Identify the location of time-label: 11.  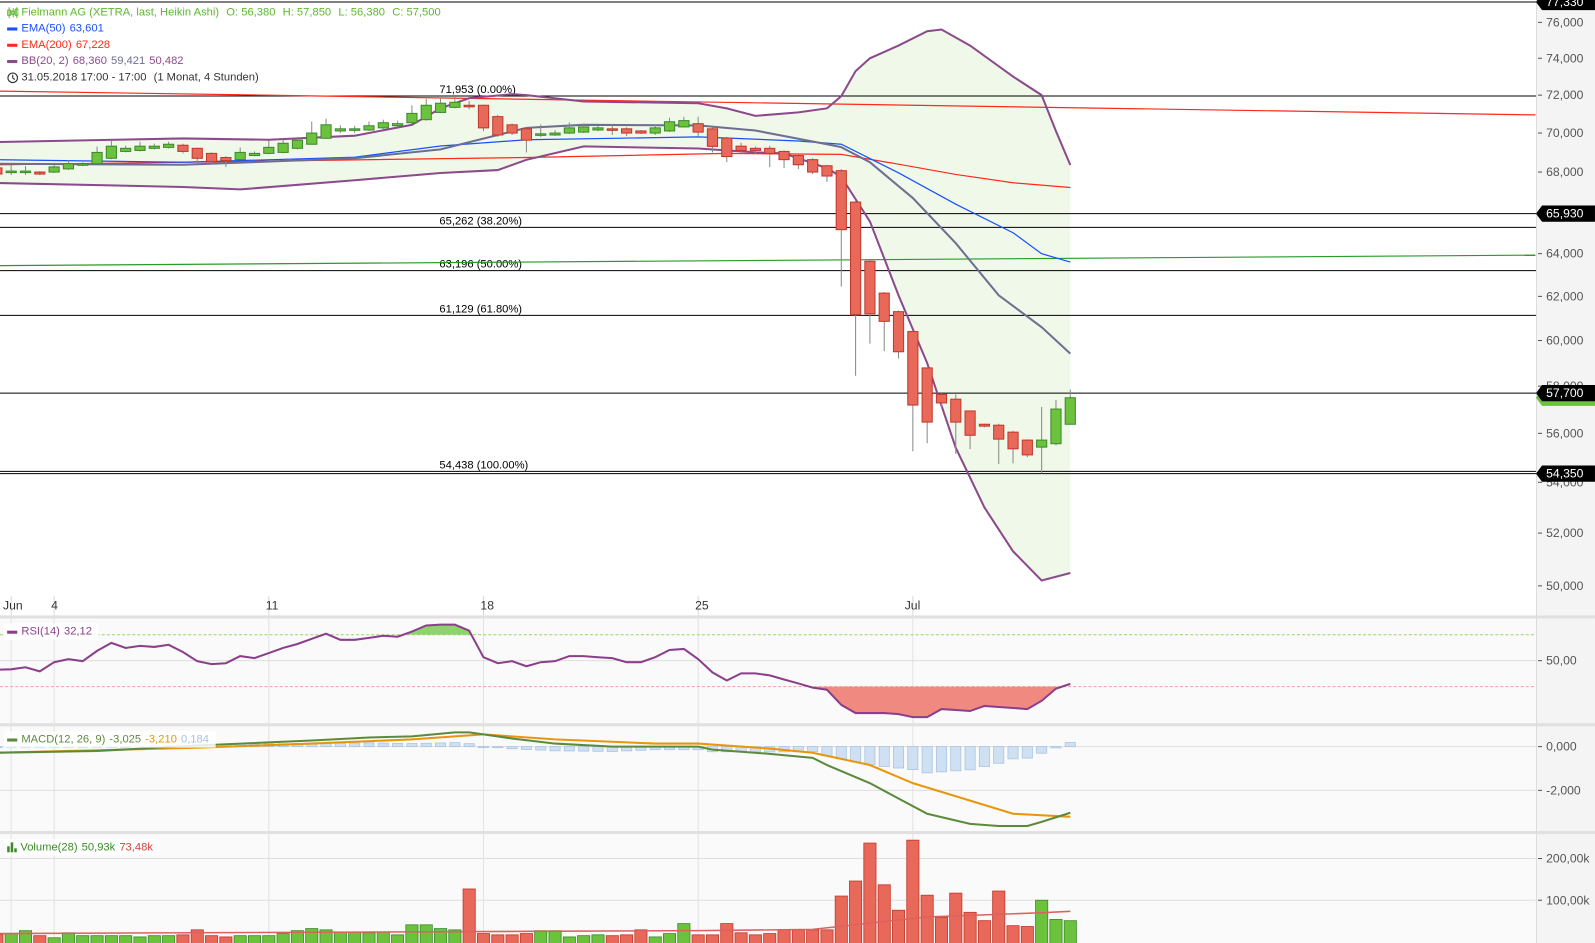
(272, 605).